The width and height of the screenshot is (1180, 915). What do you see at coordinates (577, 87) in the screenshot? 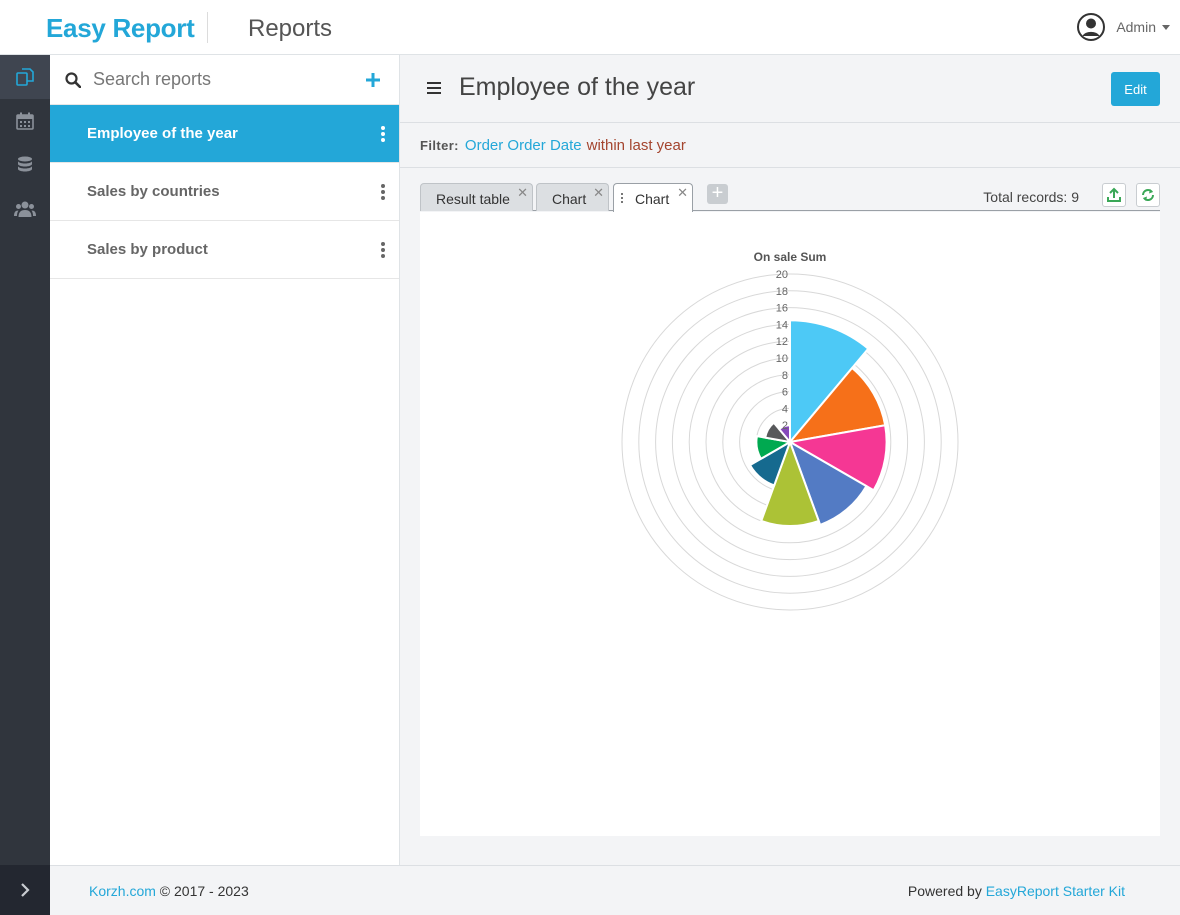
I see `page-title: Employee of the year` at bounding box center [577, 87].